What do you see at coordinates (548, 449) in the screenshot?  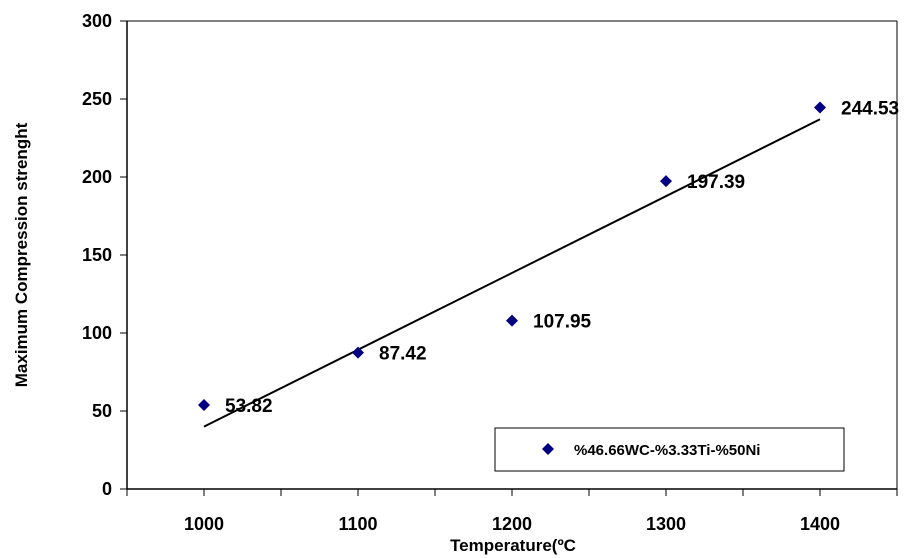 I see `legend-marker-icon` at bounding box center [548, 449].